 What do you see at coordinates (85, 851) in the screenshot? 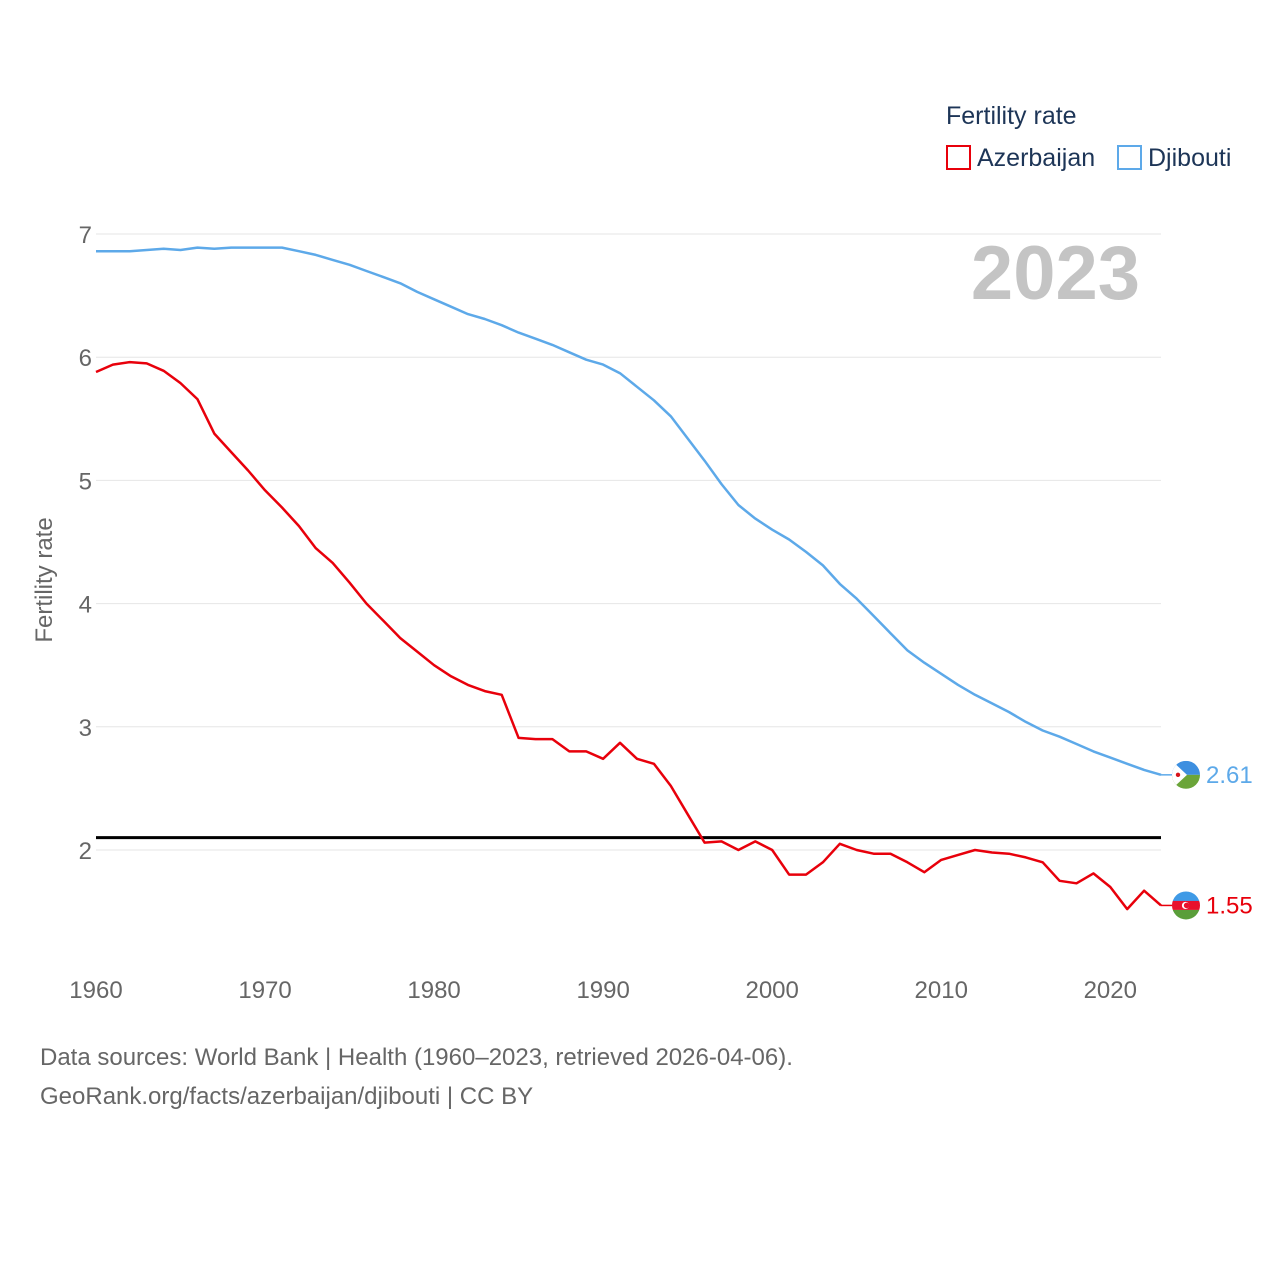
I see `y-tick-label: 2` at bounding box center [85, 851].